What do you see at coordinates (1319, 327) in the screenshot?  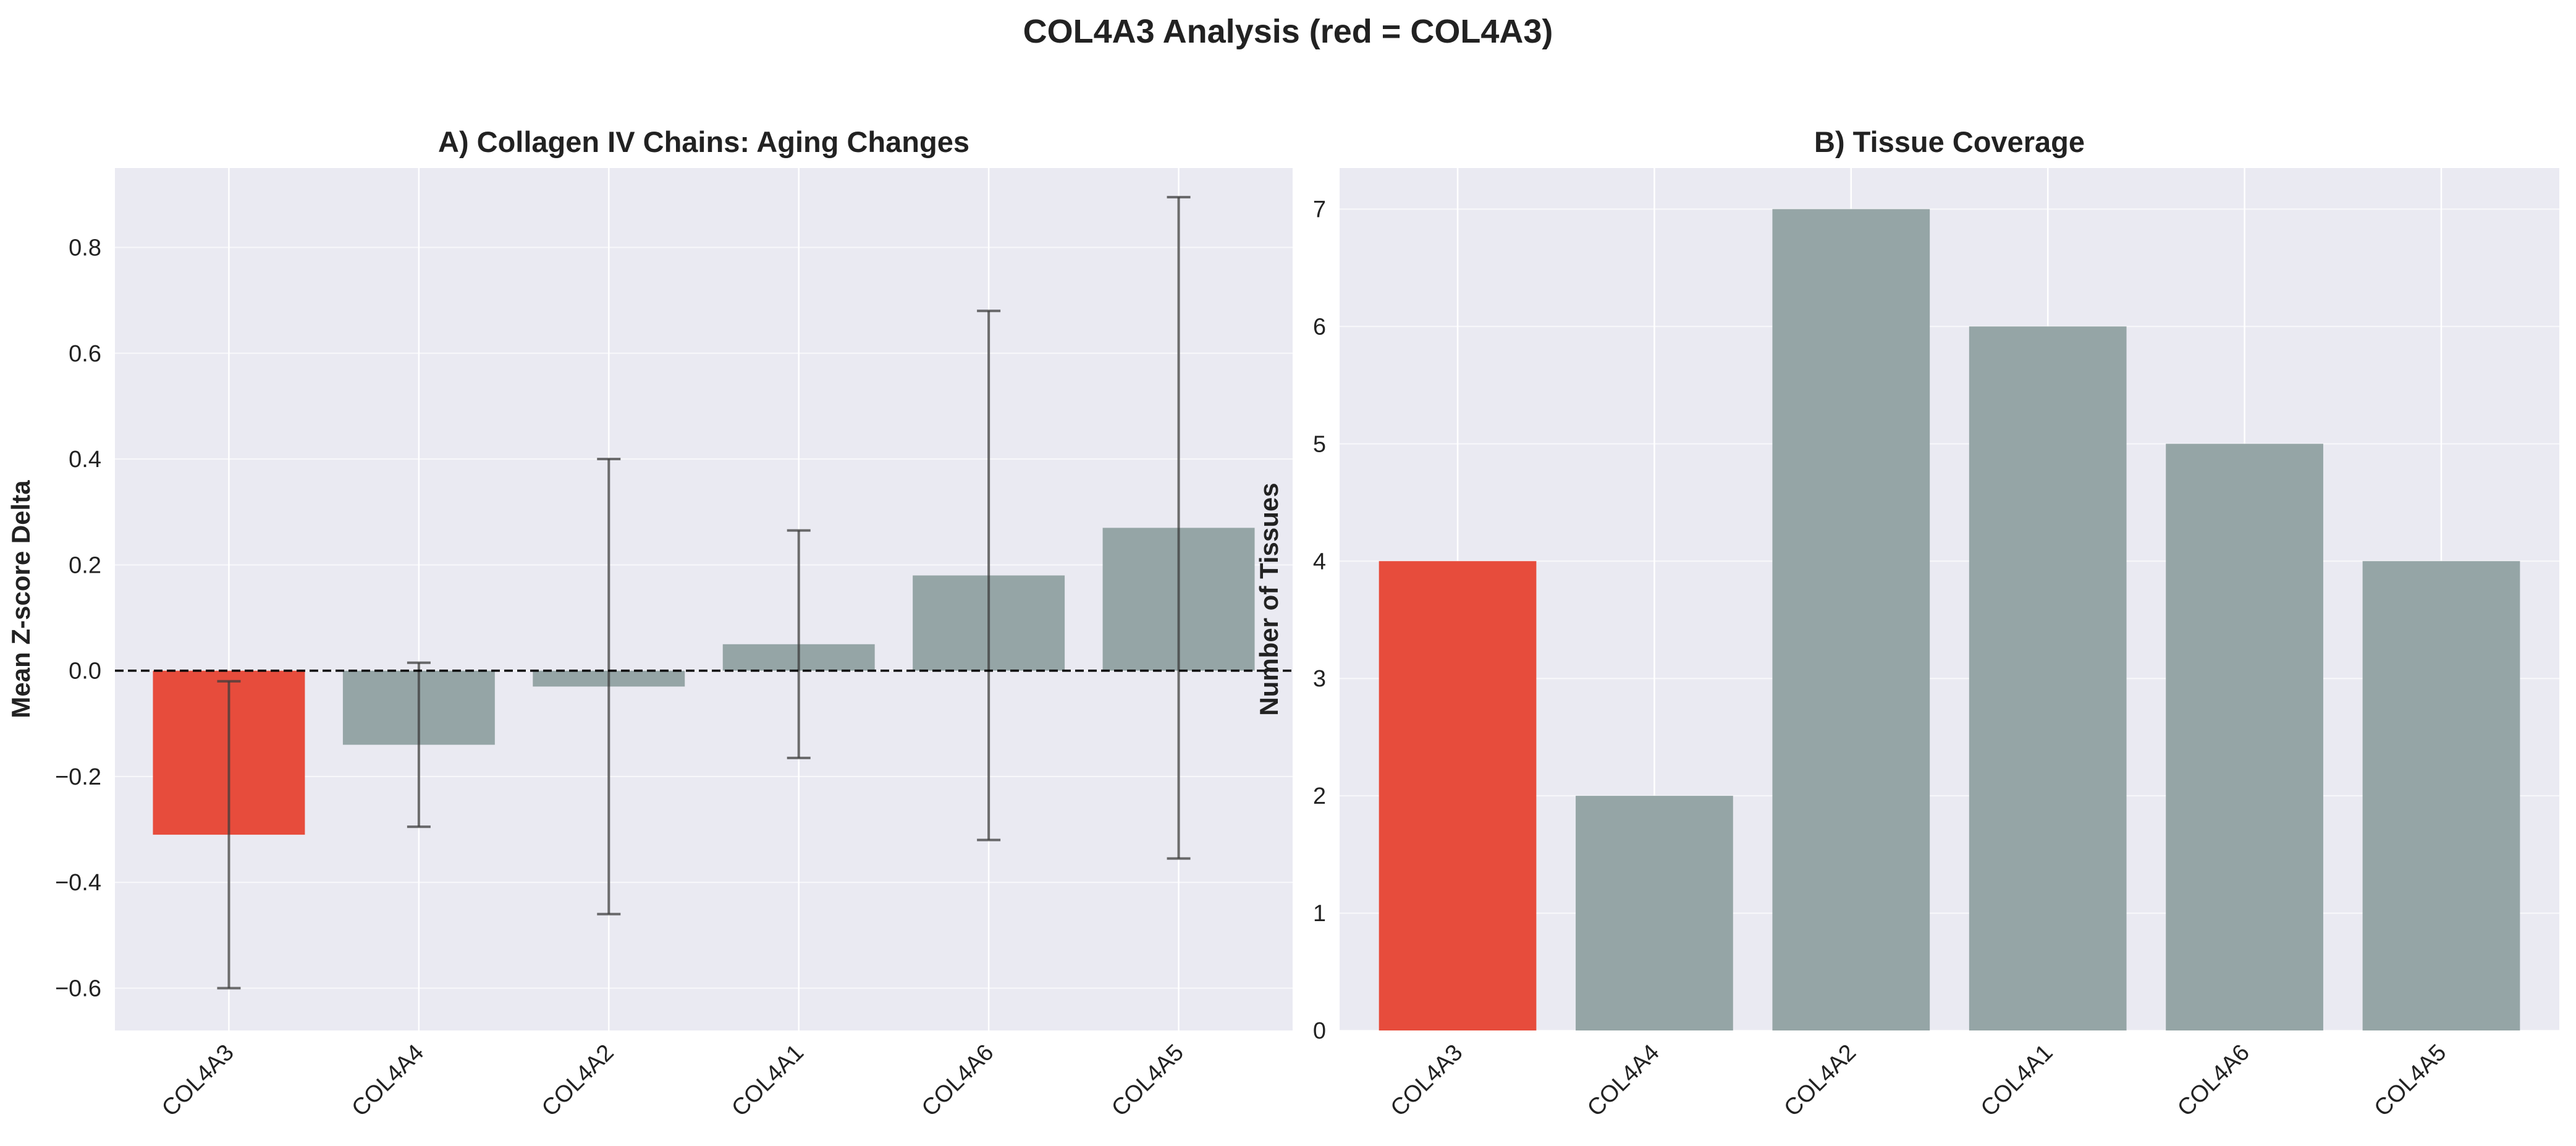 I see `y-tick-label: 6` at bounding box center [1319, 327].